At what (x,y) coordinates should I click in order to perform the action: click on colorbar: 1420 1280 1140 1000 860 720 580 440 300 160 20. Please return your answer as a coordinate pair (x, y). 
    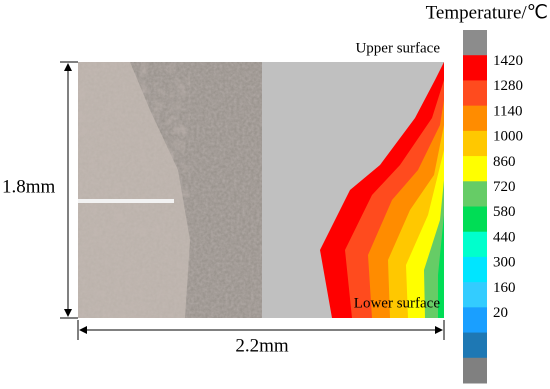
    Looking at the image, I should click on (493, 207).